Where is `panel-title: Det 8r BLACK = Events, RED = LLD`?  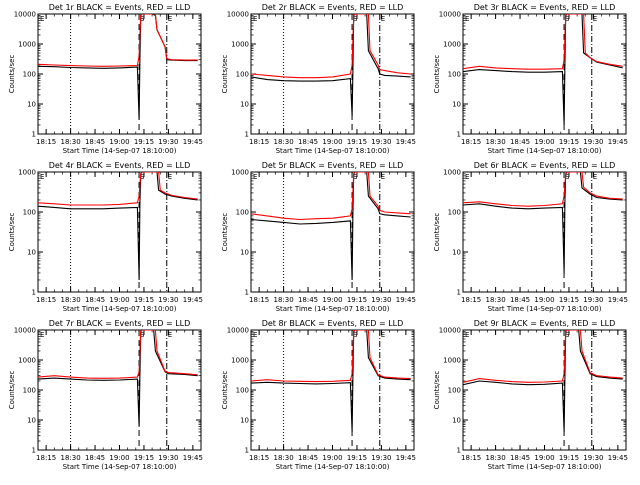 panel-title: Det 8r BLACK = Events, RED = LLD is located at coordinates (333, 323).